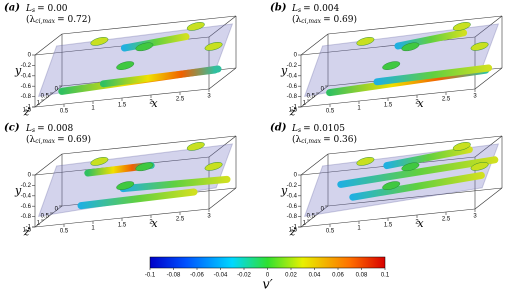 The height and width of the screenshot is (293, 532). I want to click on panel-lambda: (λci,max = 0.36), so click(324, 139).